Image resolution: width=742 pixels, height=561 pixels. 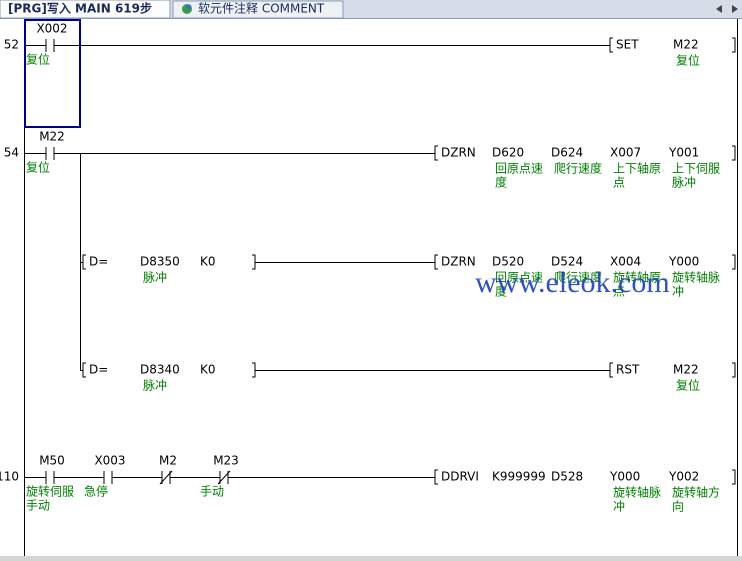 What do you see at coordinates (637, 277) in the screenshot?
I see `comment: 旋转轴原` at bounding box center [637, 277].